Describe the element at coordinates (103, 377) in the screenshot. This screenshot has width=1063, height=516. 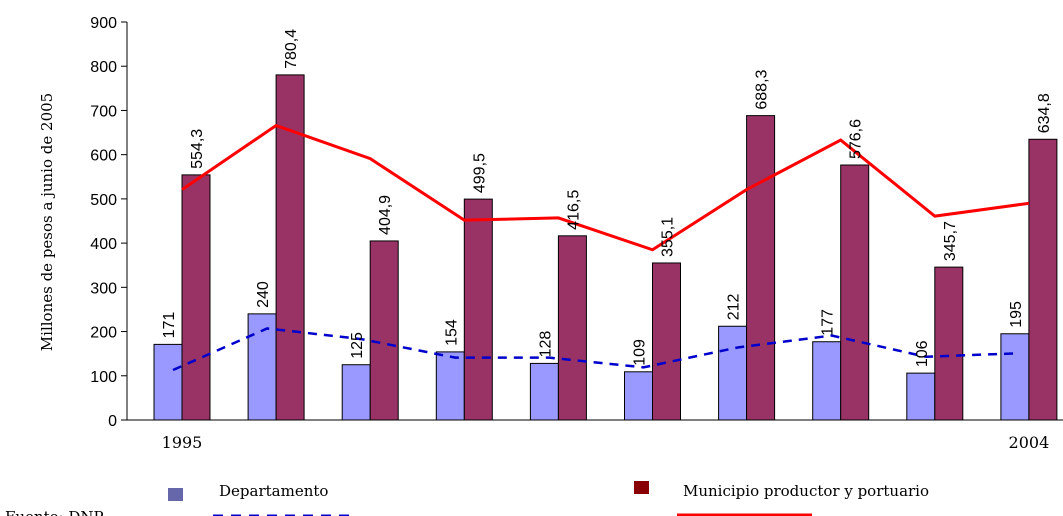
I see `y-tick-label: 100` at that location.